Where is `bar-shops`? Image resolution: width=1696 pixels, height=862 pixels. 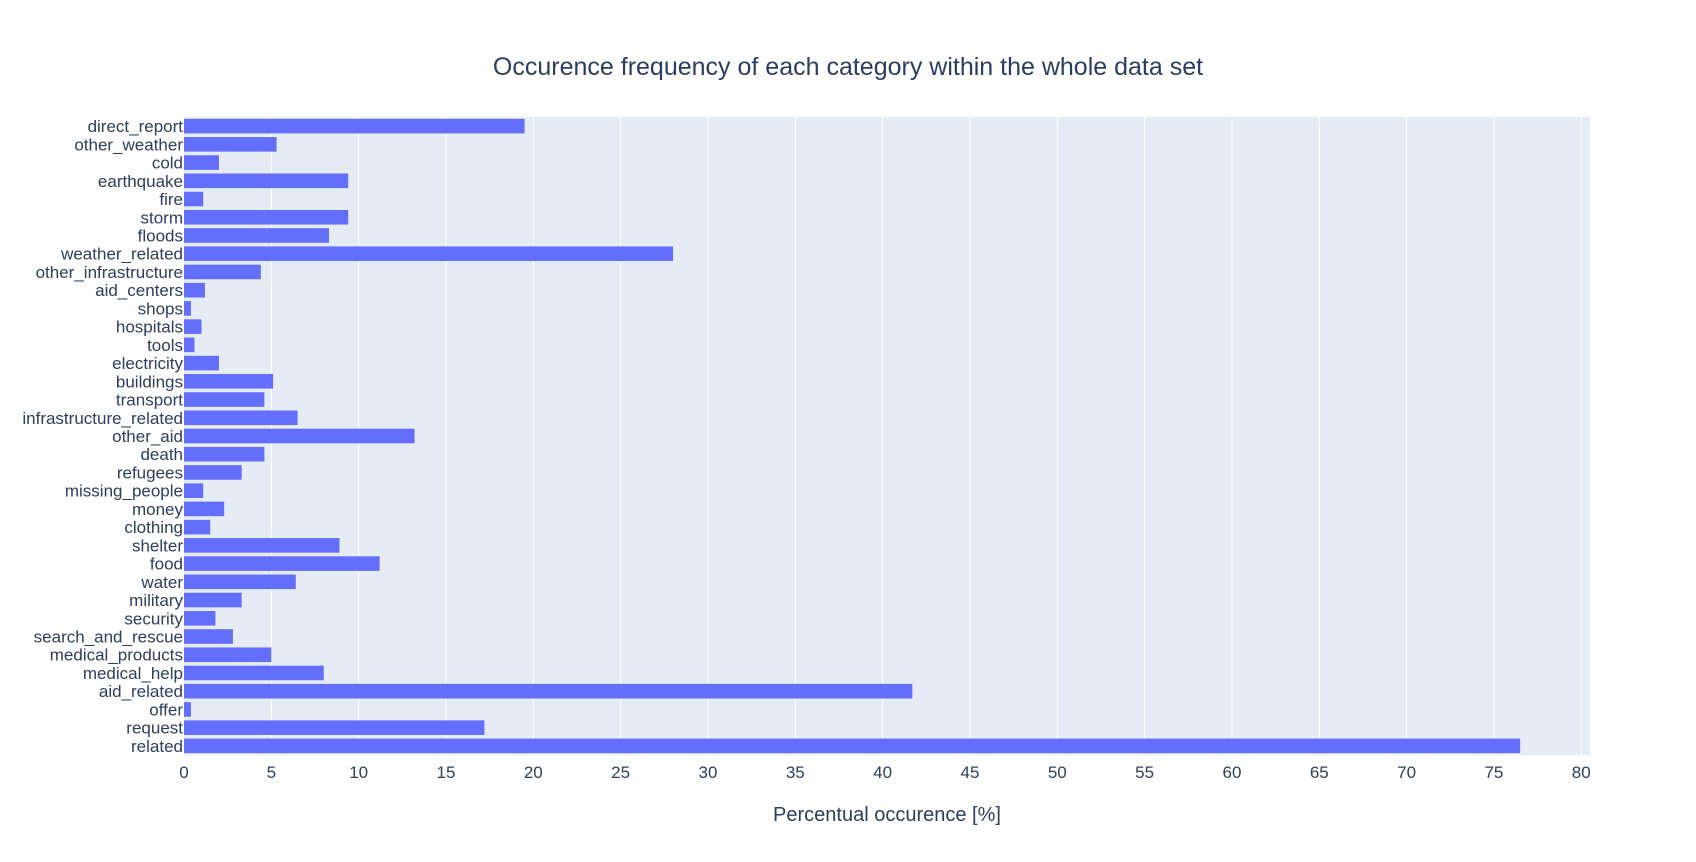 bar-shops is located at coordinates (187, 308).